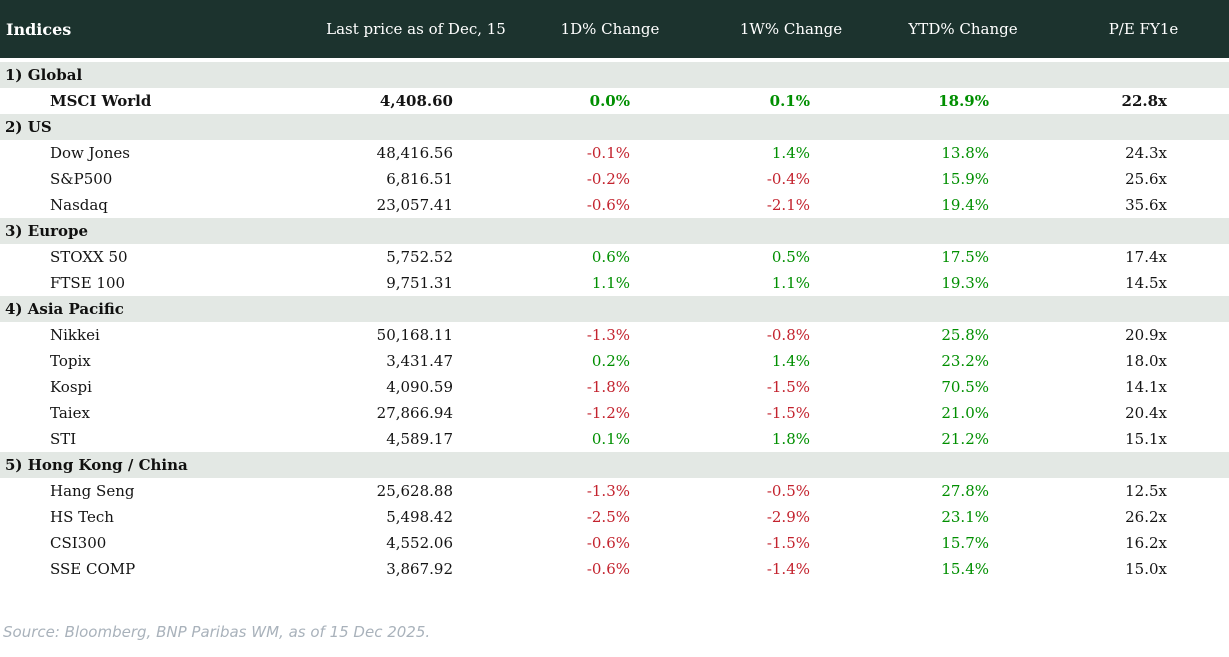 This screenshot has height=657, width=1229. Describe the element at coordinates (75, 335) in the screenshot. I see `index-name-cell: Nikkei` at that location.